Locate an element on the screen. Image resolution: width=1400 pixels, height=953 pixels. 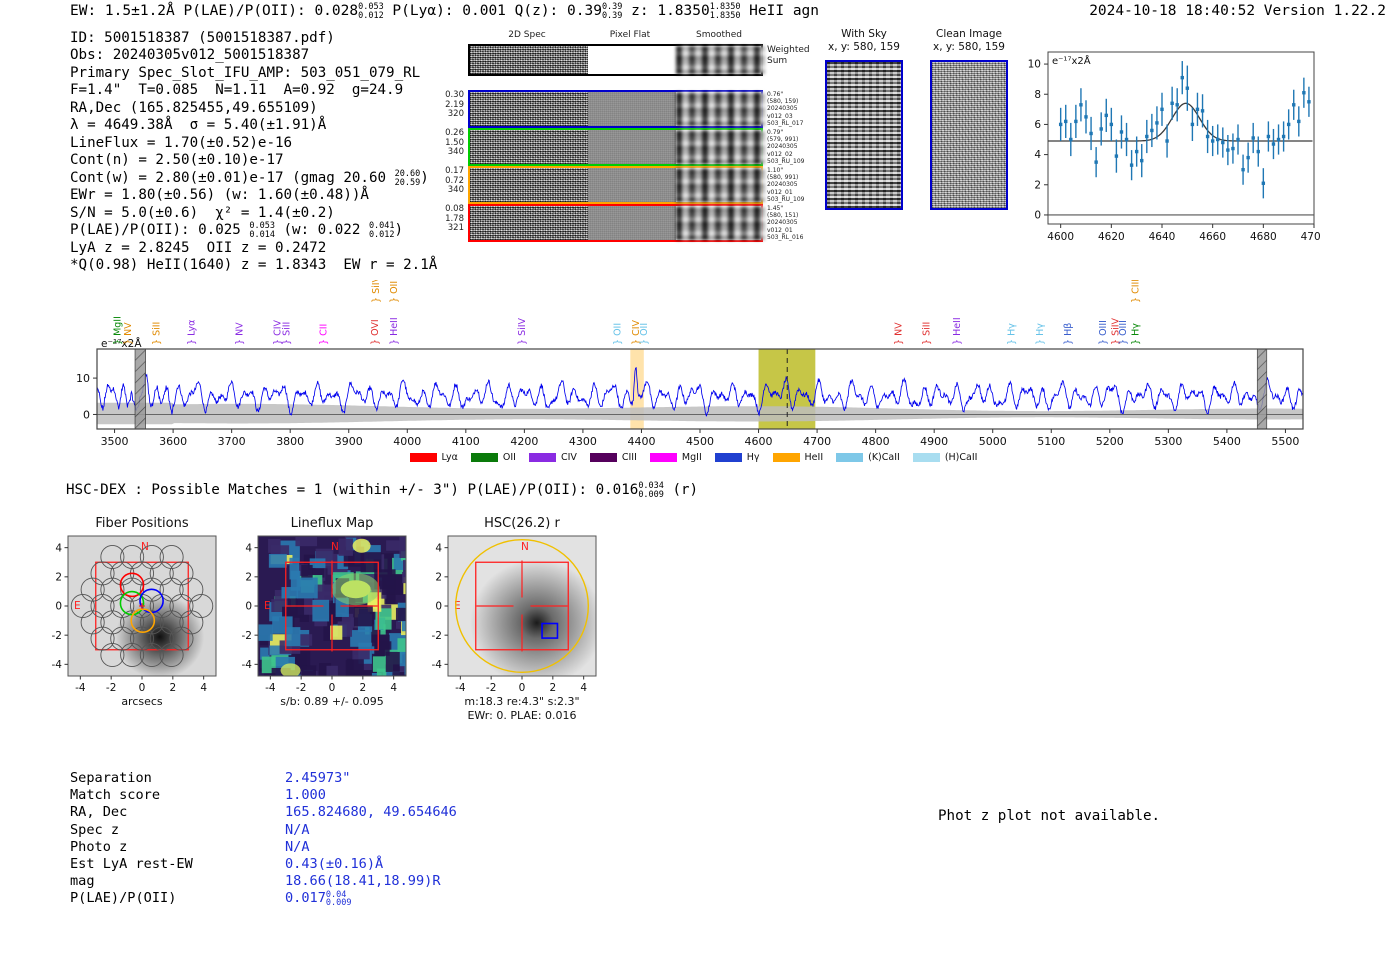
hsc-ytick-2: 0 is located at coordinates (438, 607).